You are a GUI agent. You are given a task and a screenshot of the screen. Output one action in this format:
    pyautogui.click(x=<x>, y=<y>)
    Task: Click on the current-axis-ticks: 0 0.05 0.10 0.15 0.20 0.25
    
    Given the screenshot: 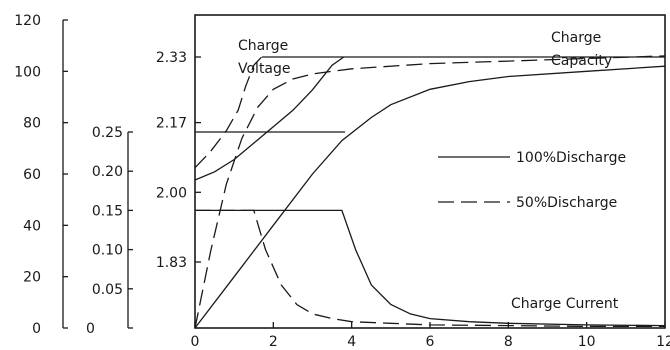 What is the action you would take?
    pyautogui.click(x=109, y=231)
    